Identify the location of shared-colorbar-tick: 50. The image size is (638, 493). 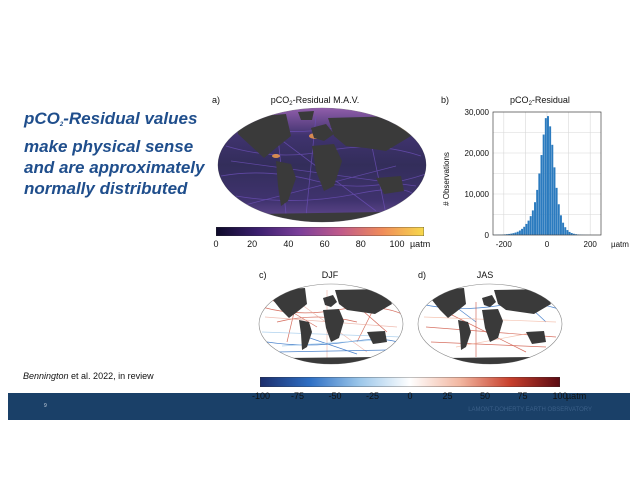
(484, 396).